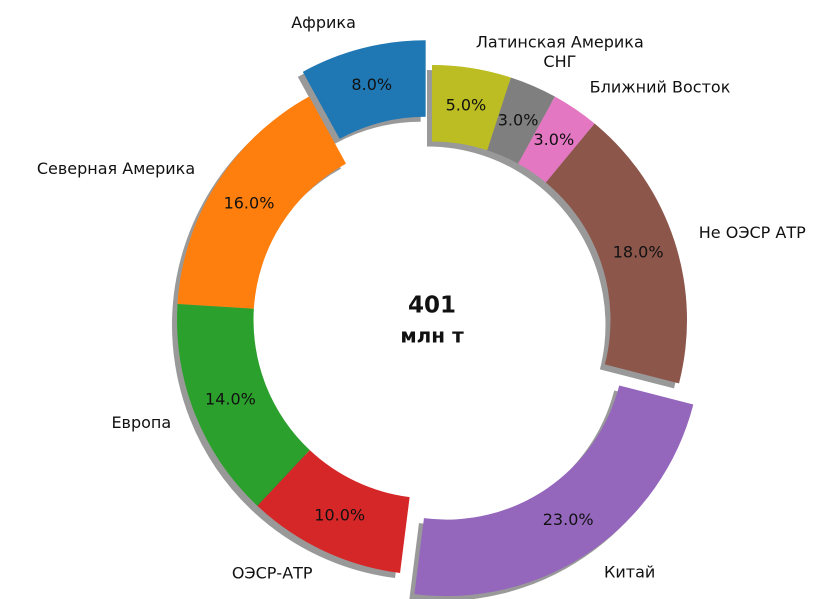 This screenshot has height=599, width=824. I want to click on value-label: 18.0%, so click(638, 252).